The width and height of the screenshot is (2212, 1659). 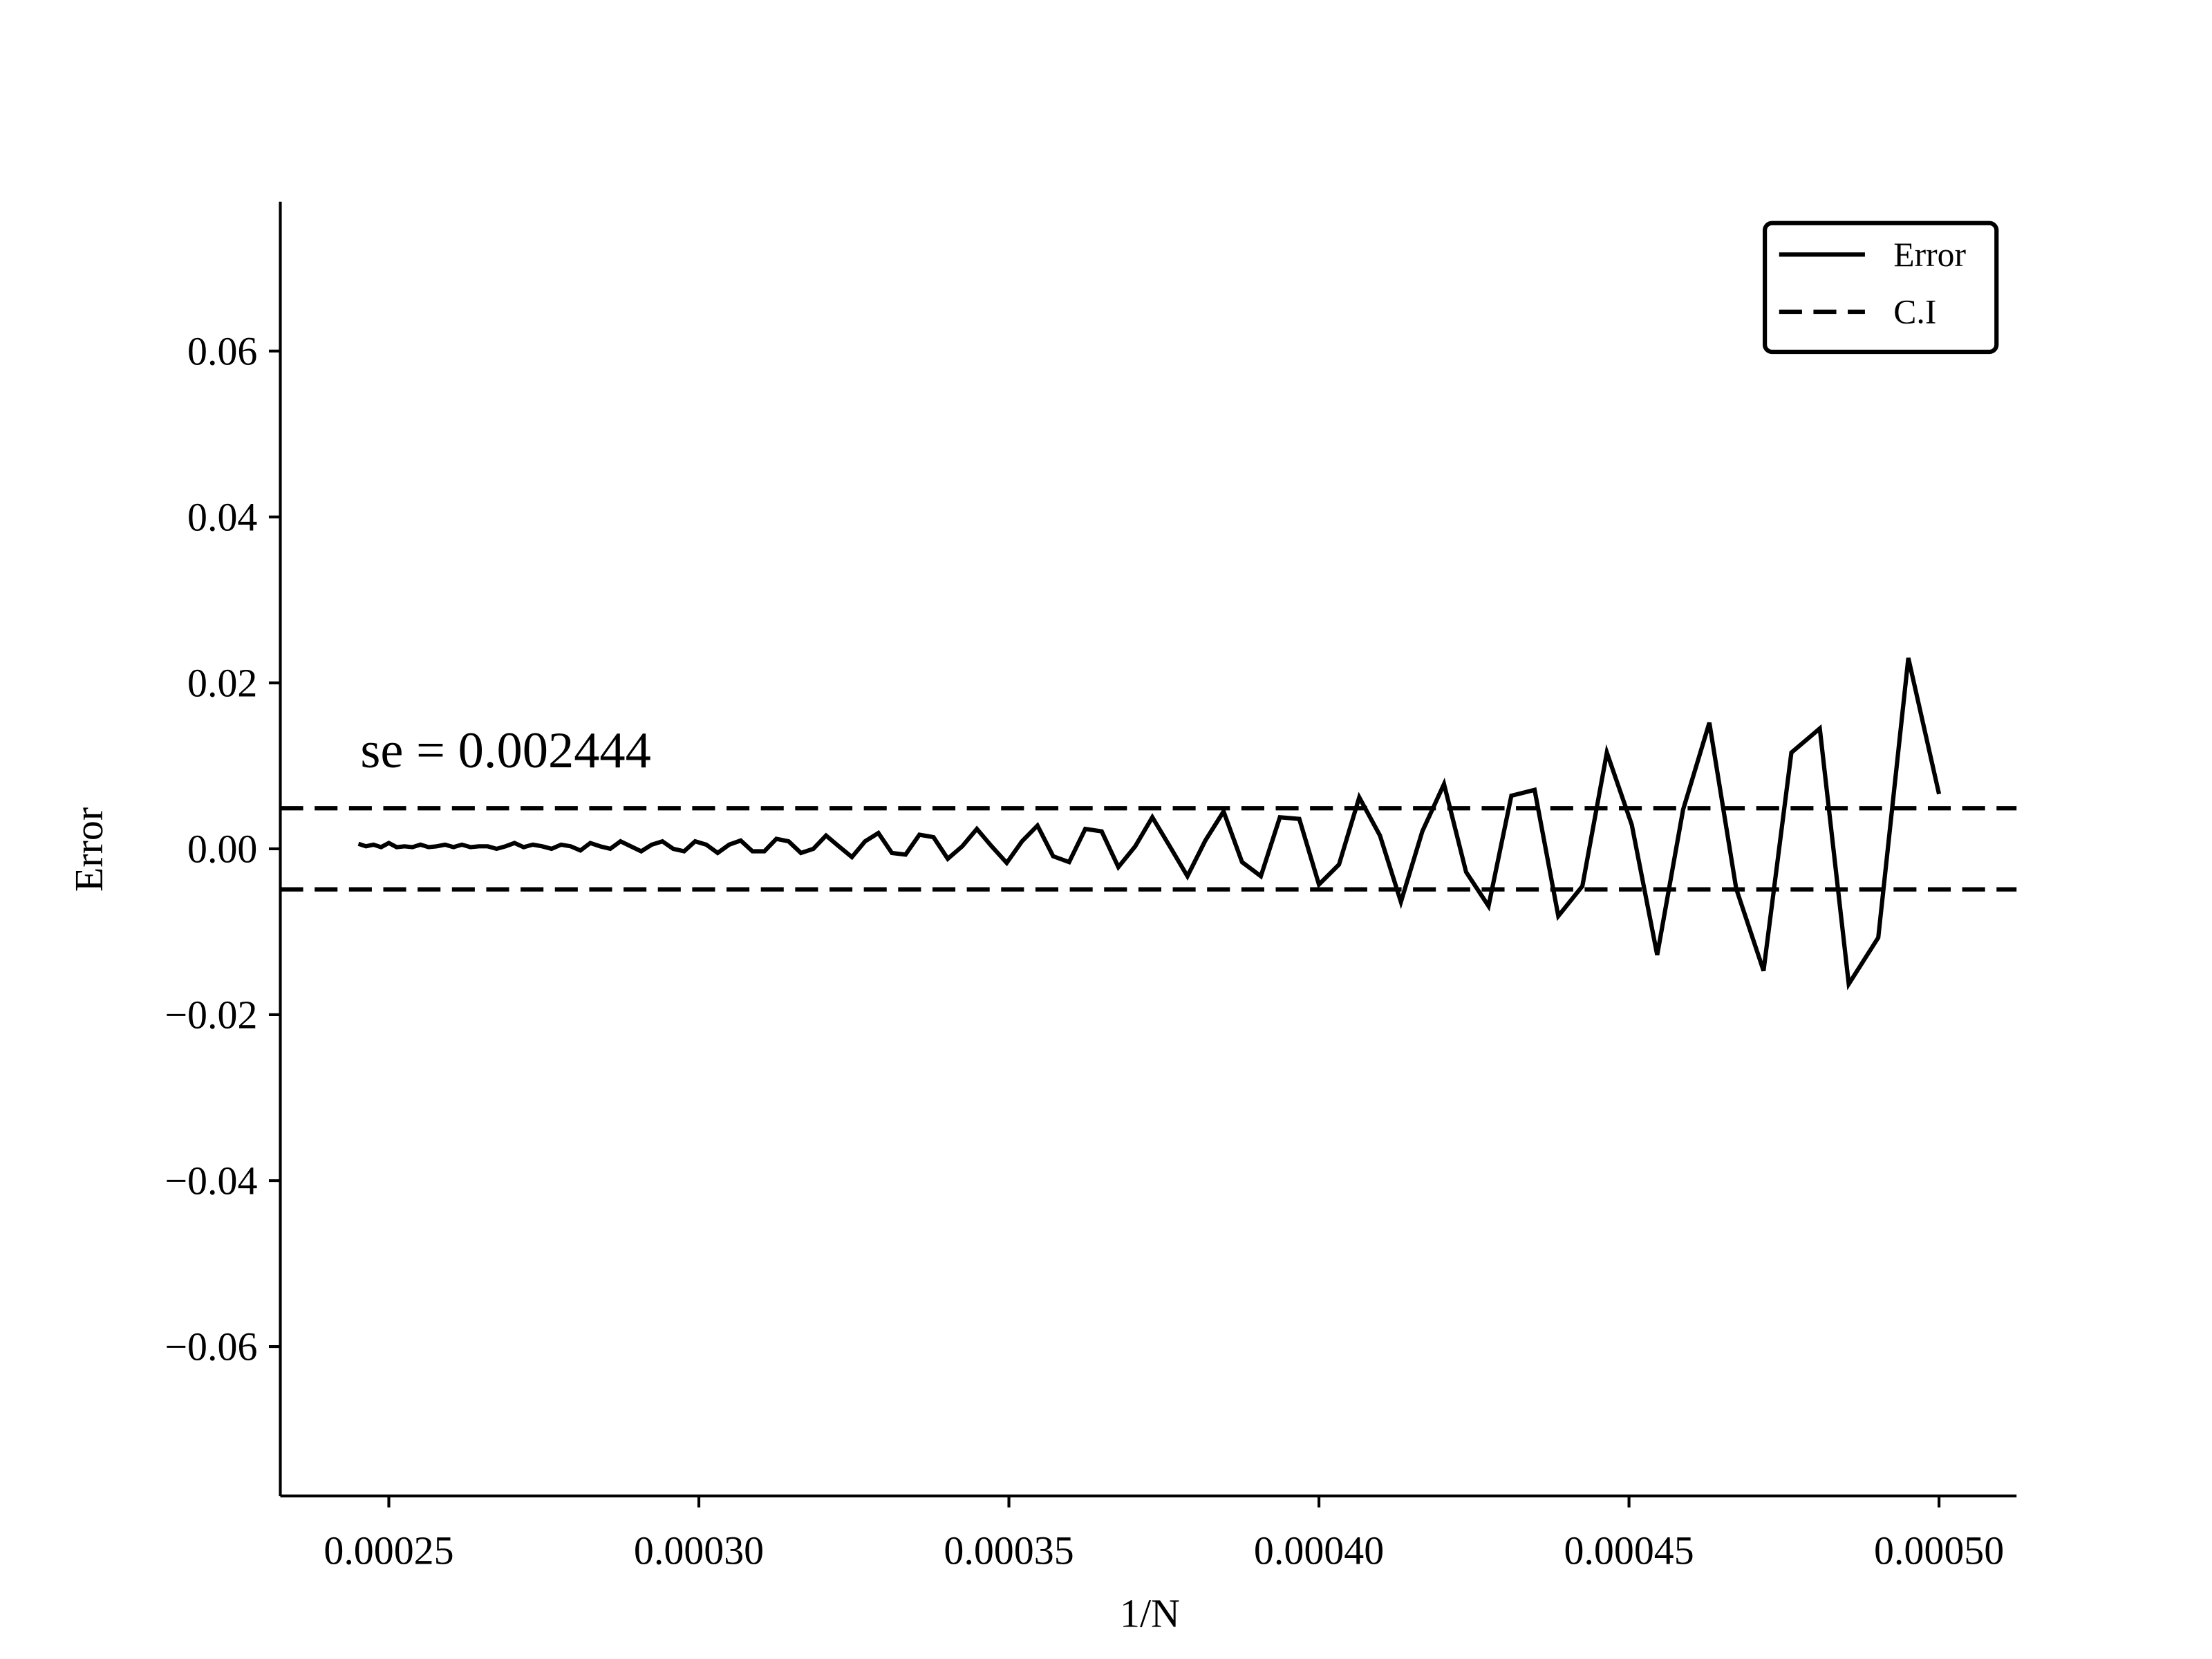 I want to click on y-tick-label: 0.00, so click(x=222, y=848).